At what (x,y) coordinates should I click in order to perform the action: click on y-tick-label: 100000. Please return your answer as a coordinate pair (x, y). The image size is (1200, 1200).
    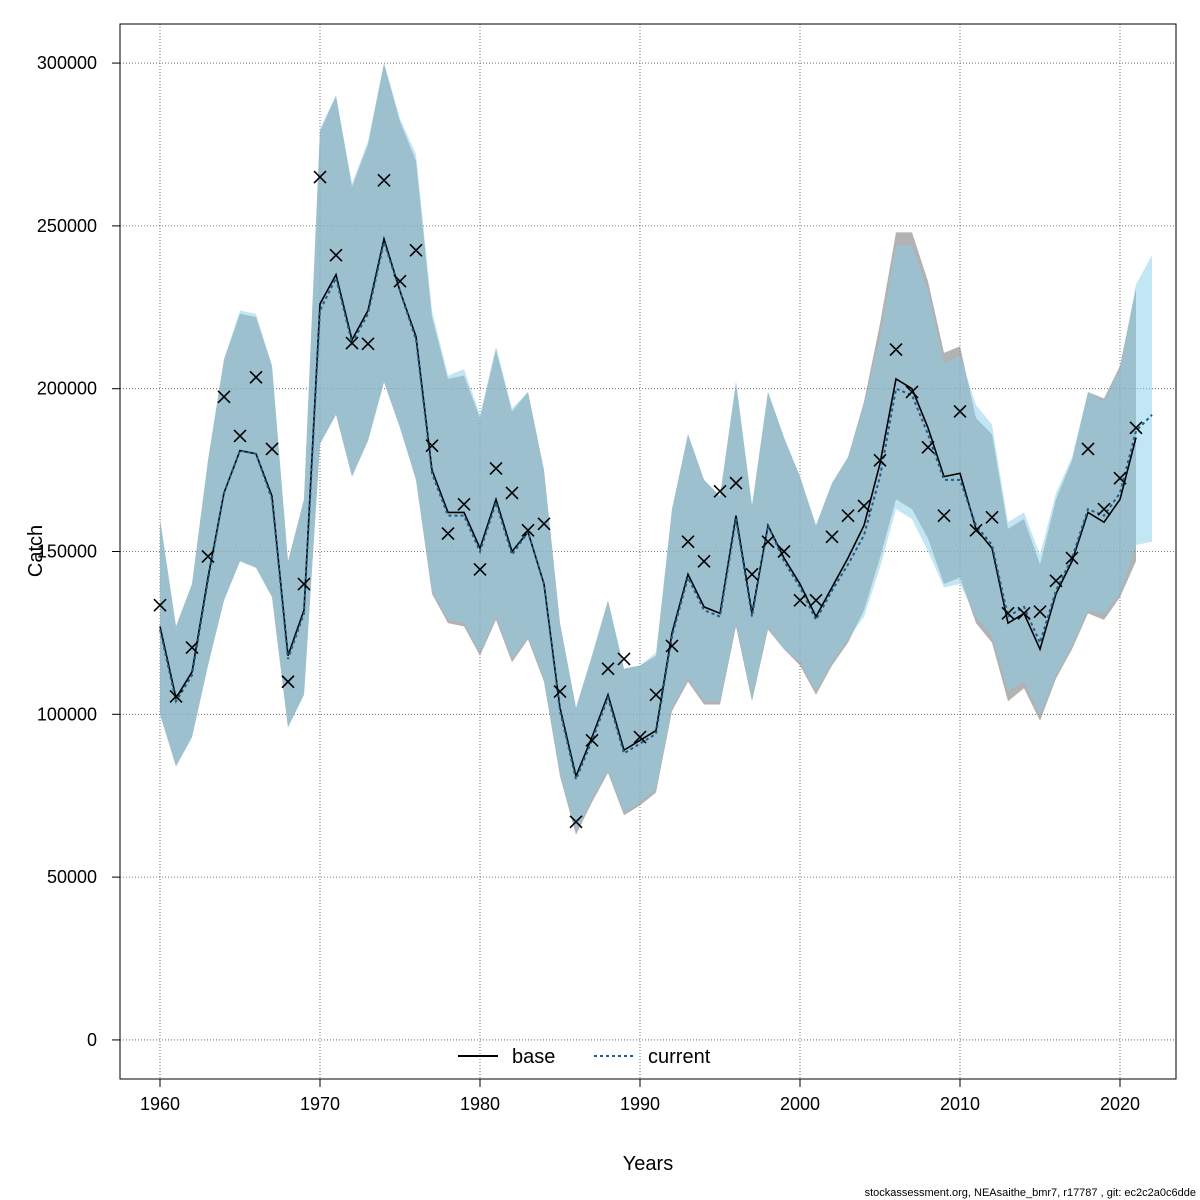
    Looking at the image, I should click on (67, 714).